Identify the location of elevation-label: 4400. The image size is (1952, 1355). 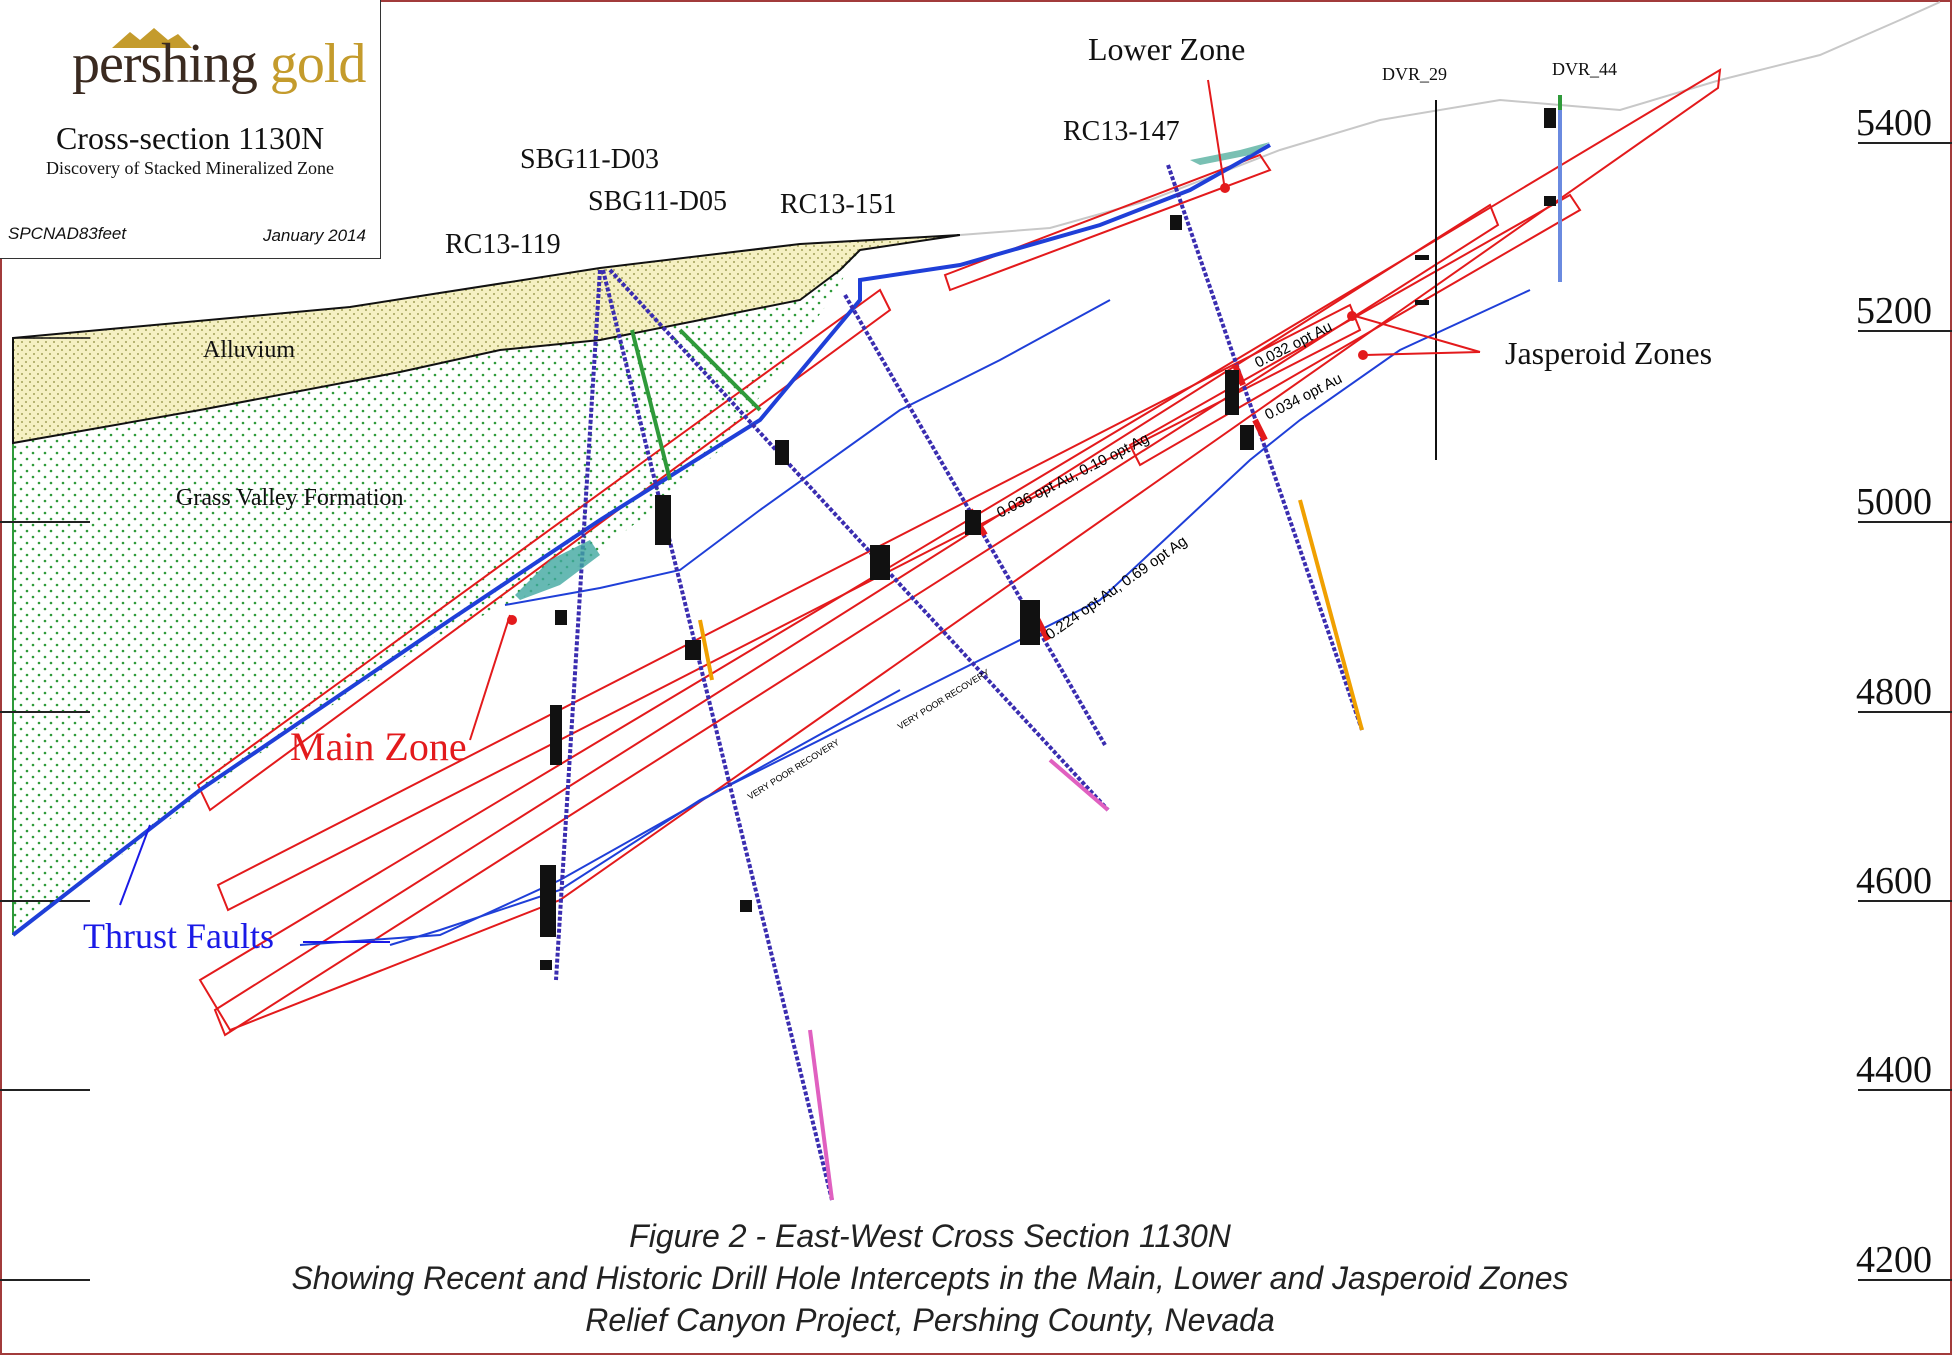
(1894, 1070).